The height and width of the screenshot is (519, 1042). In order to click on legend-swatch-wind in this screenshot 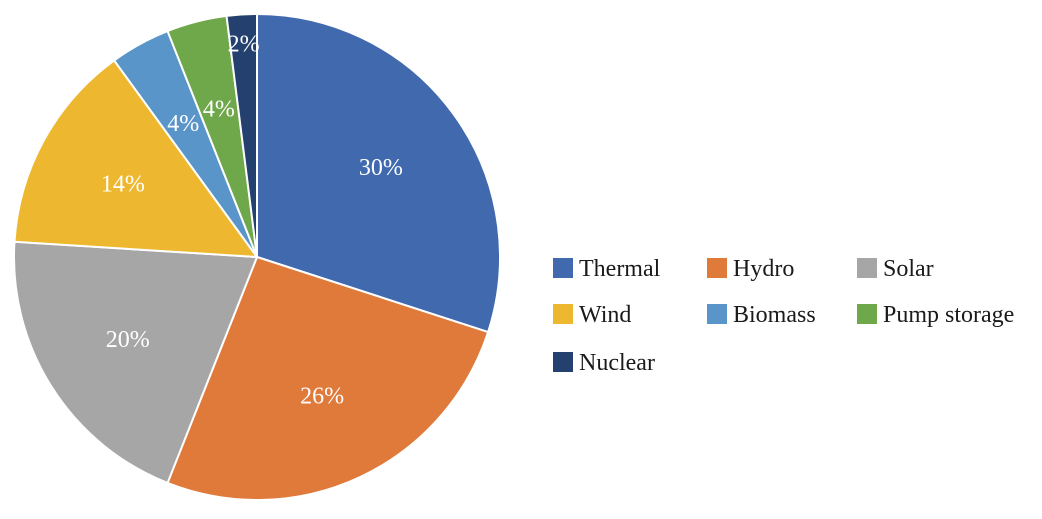, I will do `click(563, 314)`.